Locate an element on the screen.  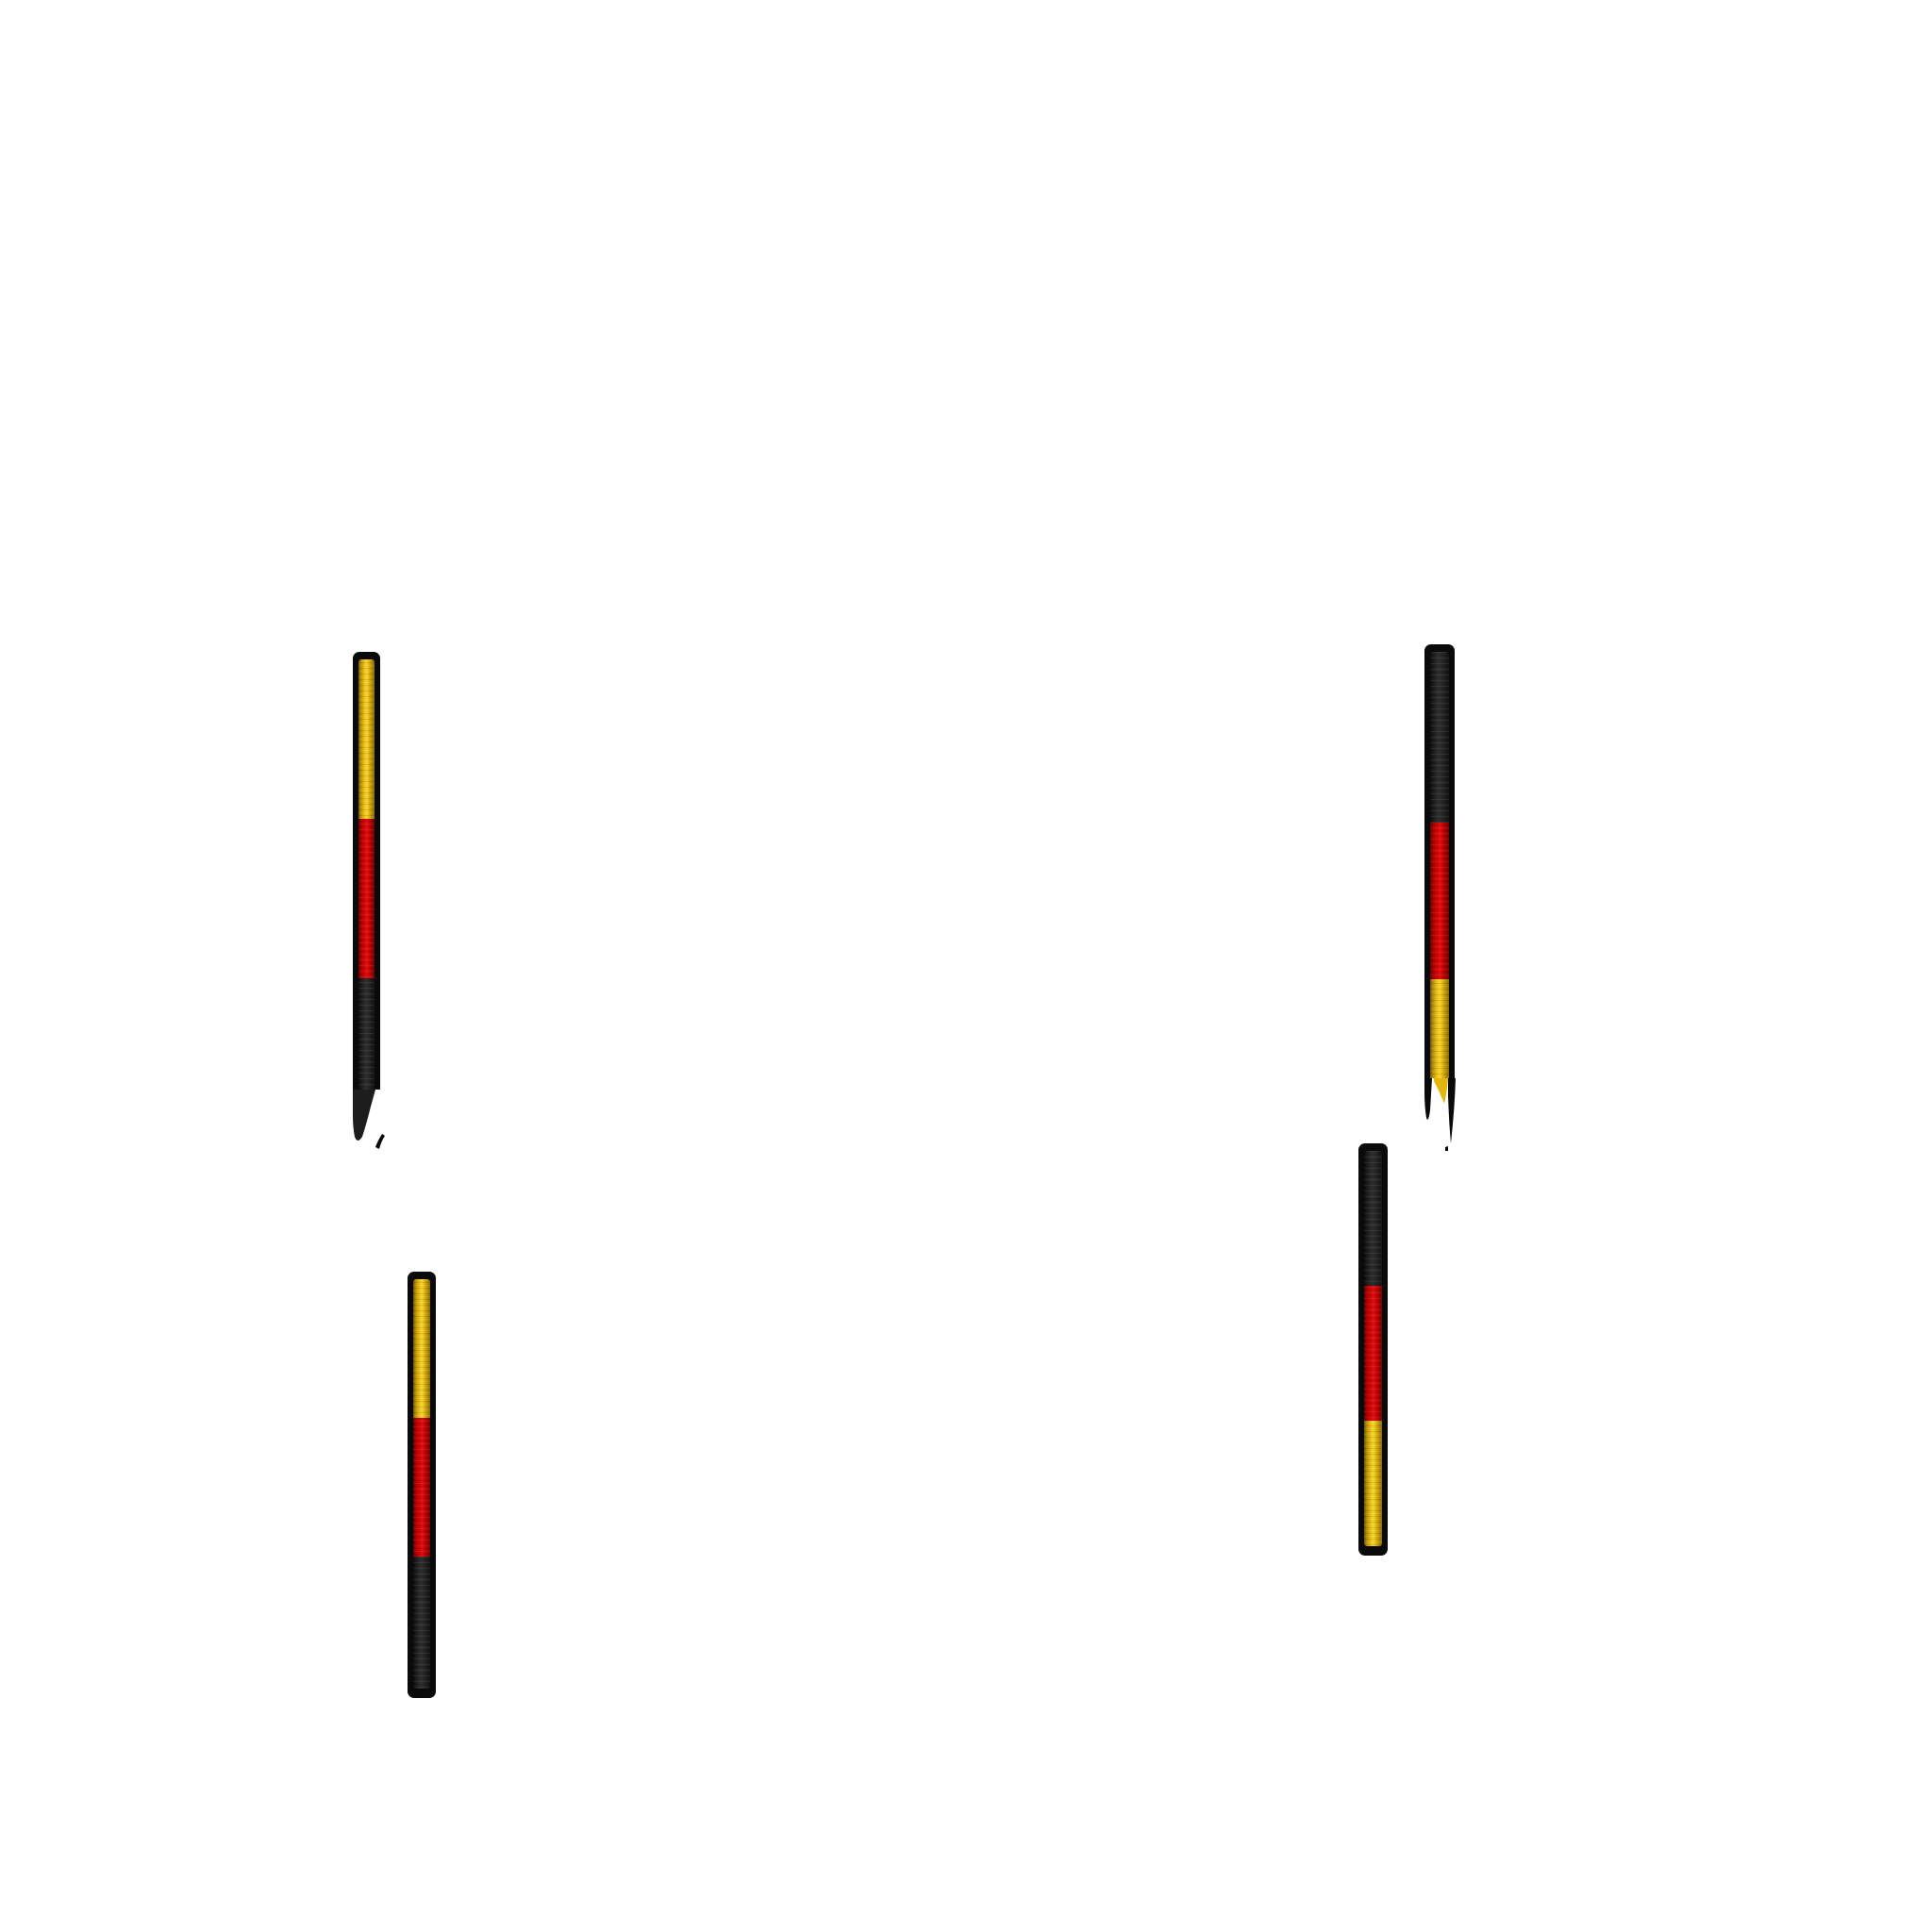
outline-sliver-left is located at coordinates (1428, 1099).